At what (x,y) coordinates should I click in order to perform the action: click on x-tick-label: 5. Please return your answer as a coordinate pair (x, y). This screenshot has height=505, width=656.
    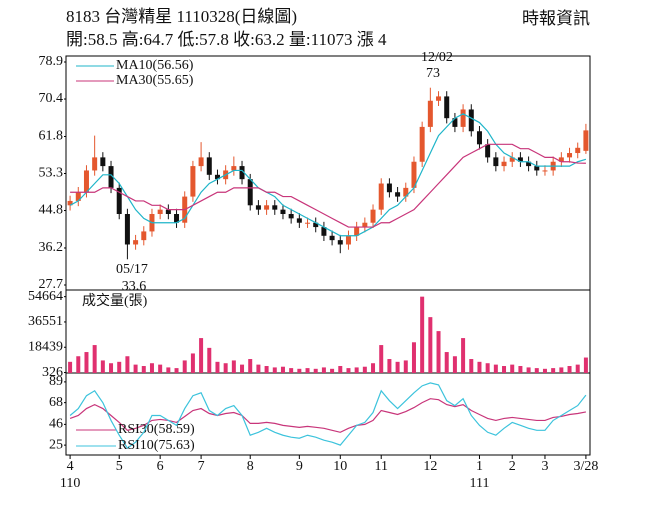
    Looking at the image, I should click on (119, 466).